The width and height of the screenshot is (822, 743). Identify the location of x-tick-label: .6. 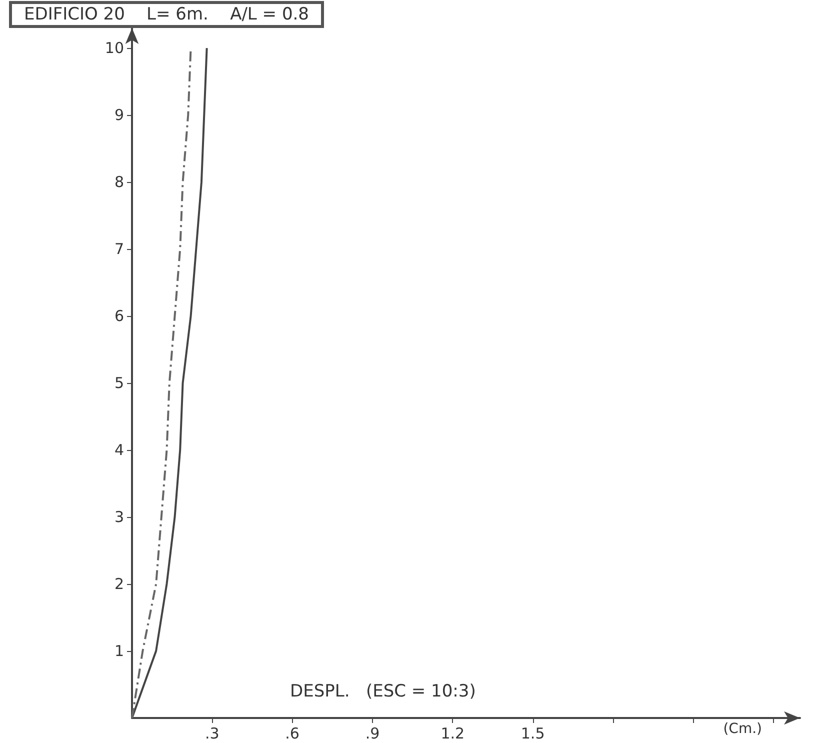
(292, 733).